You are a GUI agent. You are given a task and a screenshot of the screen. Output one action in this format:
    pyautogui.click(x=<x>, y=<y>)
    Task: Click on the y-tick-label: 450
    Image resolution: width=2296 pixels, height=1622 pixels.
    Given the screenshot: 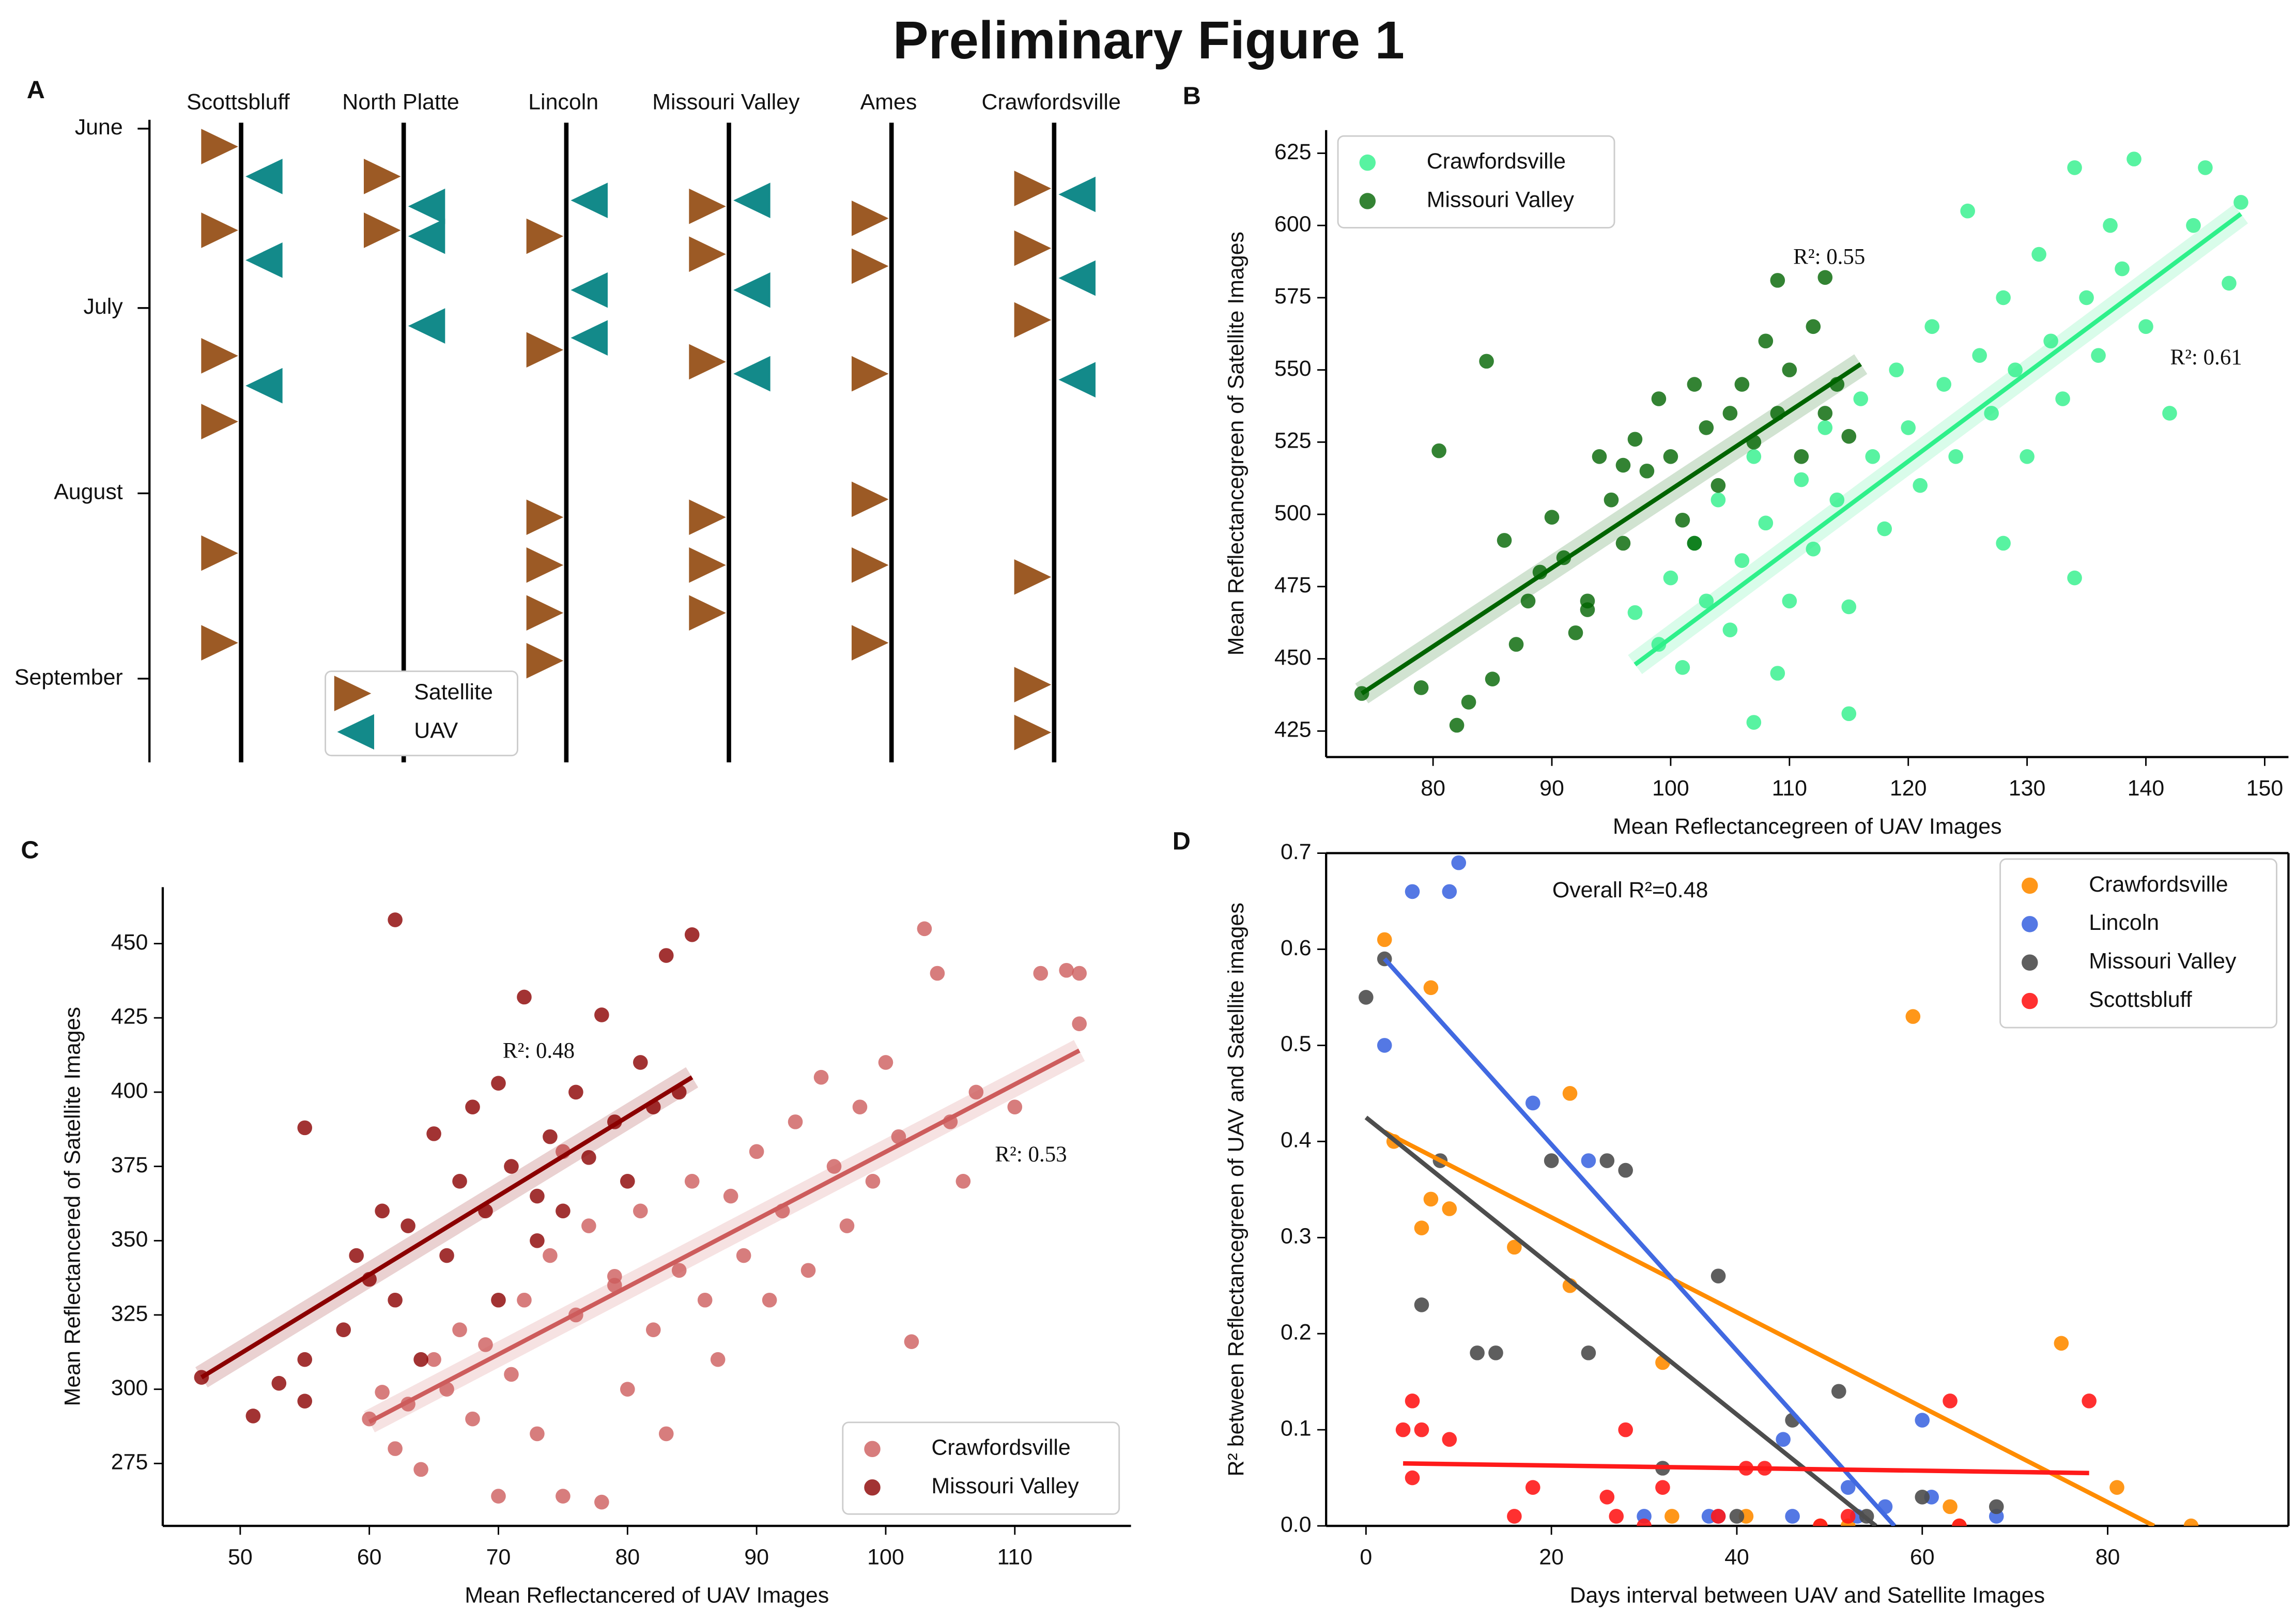 What is the action you would take?
    pyautogui.click(x=1293, y=657)
    